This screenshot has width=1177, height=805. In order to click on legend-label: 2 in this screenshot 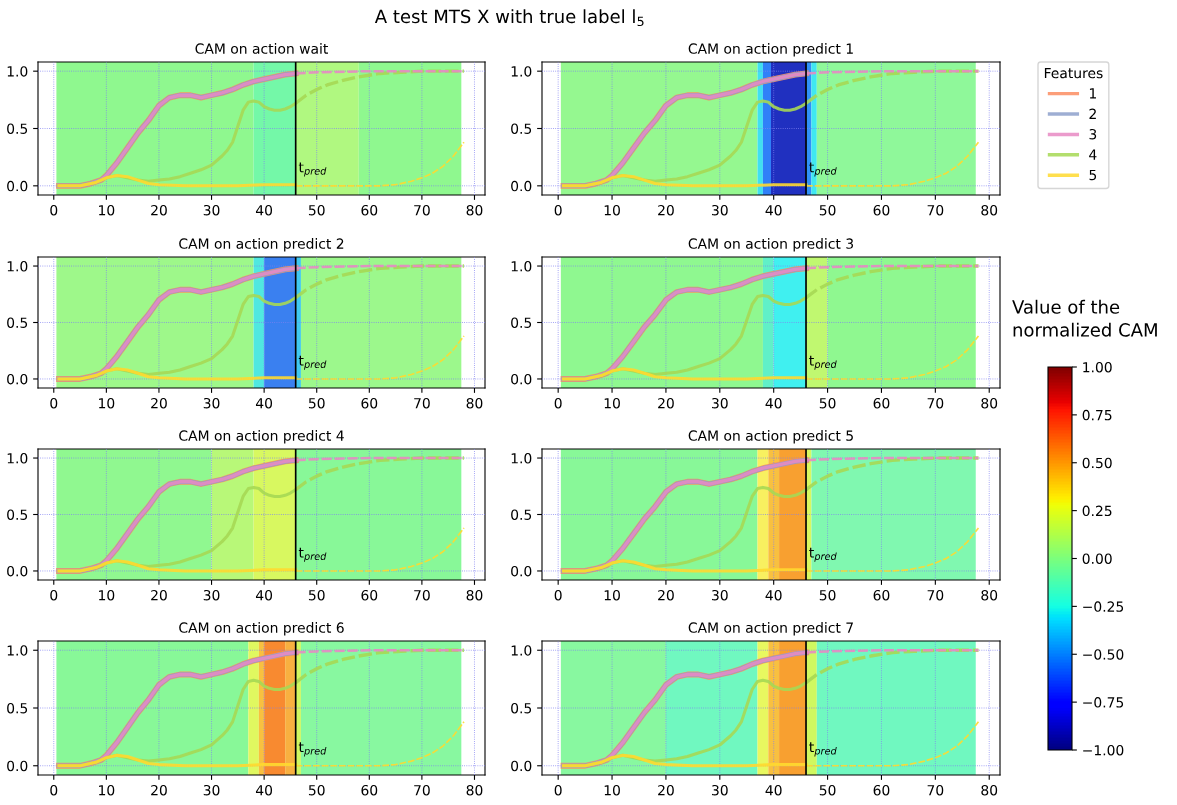, I will do `click(1092, 113)`.